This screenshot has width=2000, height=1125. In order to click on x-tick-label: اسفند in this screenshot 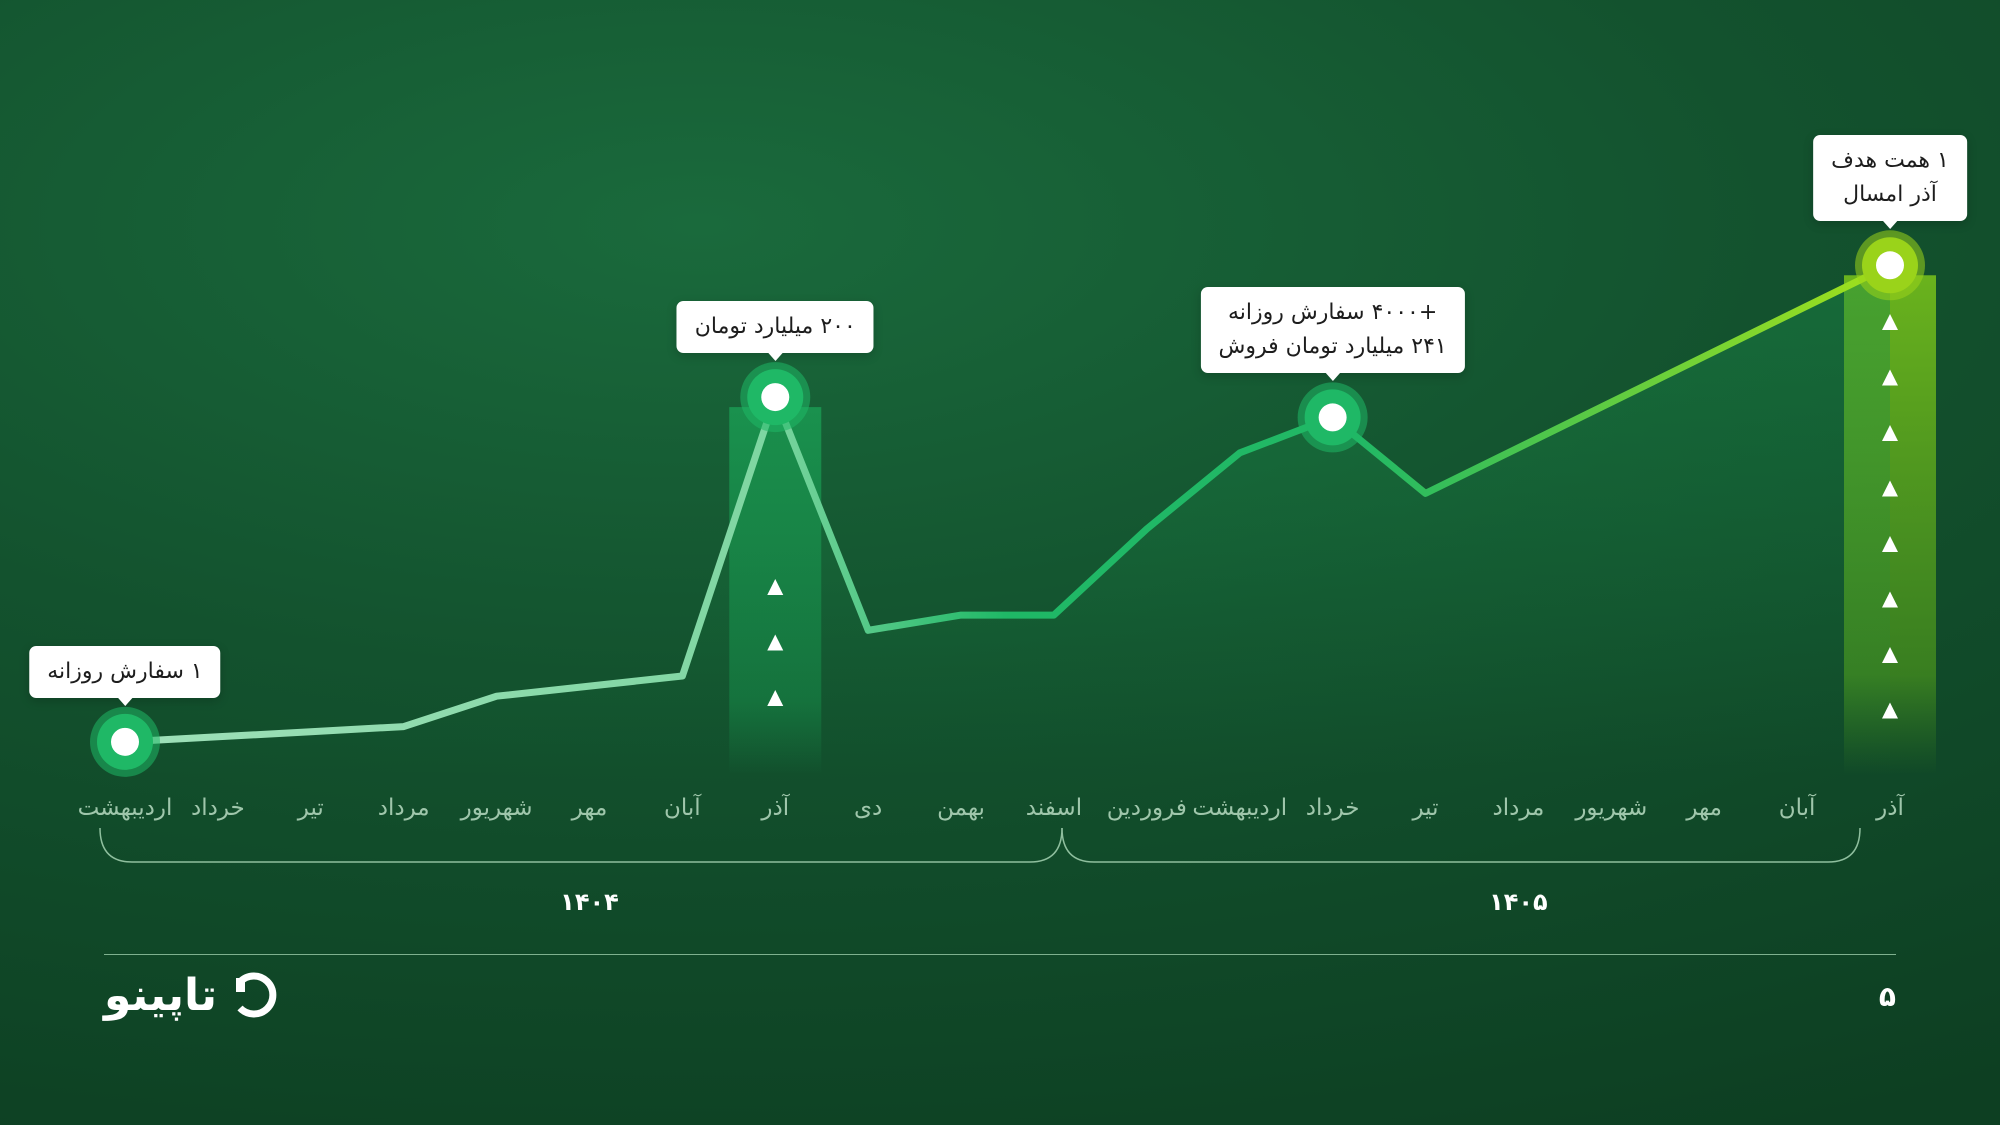, I will do `click(1054, 808)`.